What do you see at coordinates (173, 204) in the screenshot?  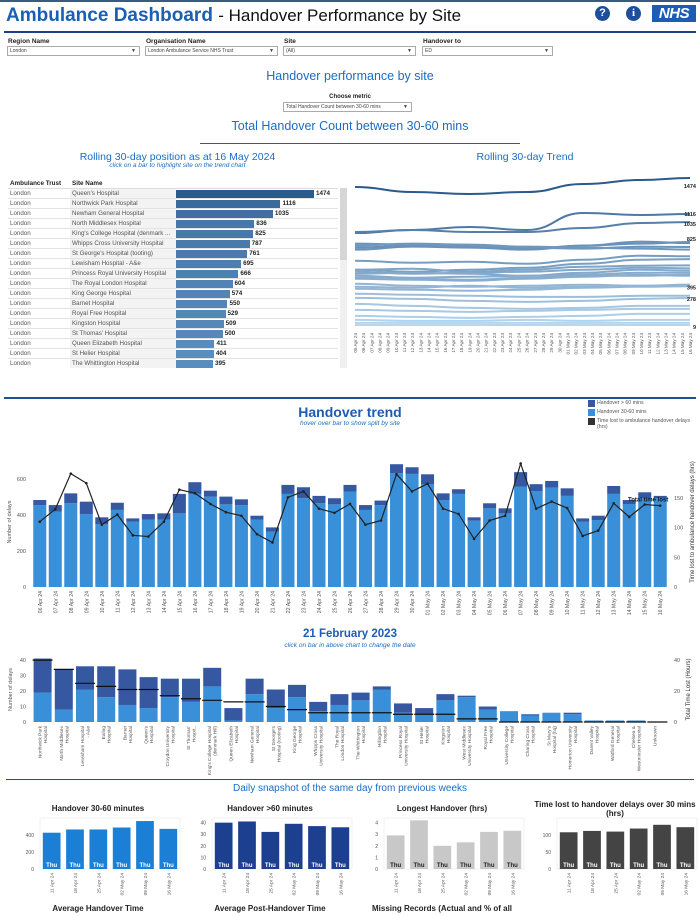 I see `table-row: London Northwick Park Hospital 1116` at bounding box center [173, 204].